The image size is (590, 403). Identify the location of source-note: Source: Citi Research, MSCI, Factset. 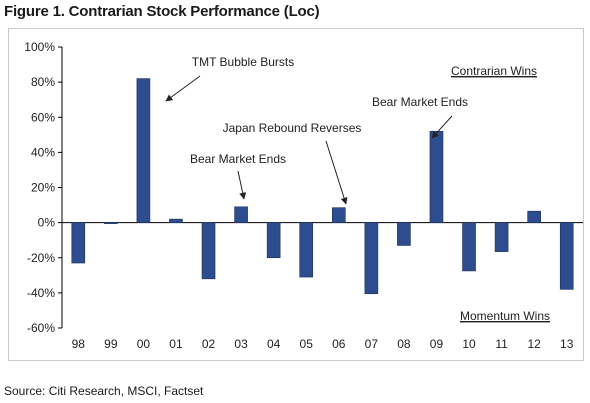
(104, 391).